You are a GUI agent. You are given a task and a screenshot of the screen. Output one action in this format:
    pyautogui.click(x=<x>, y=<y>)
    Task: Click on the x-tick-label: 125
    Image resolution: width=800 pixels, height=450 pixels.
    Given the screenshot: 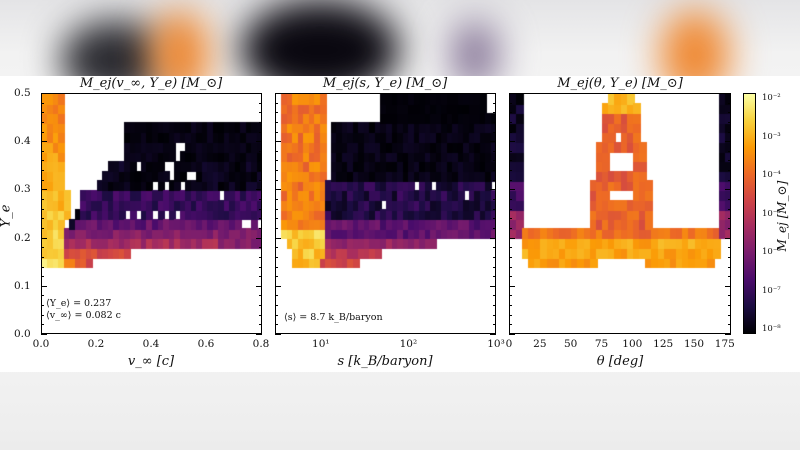 What is the action you would take?
    pyautogui.click(x=663, y=344)
    